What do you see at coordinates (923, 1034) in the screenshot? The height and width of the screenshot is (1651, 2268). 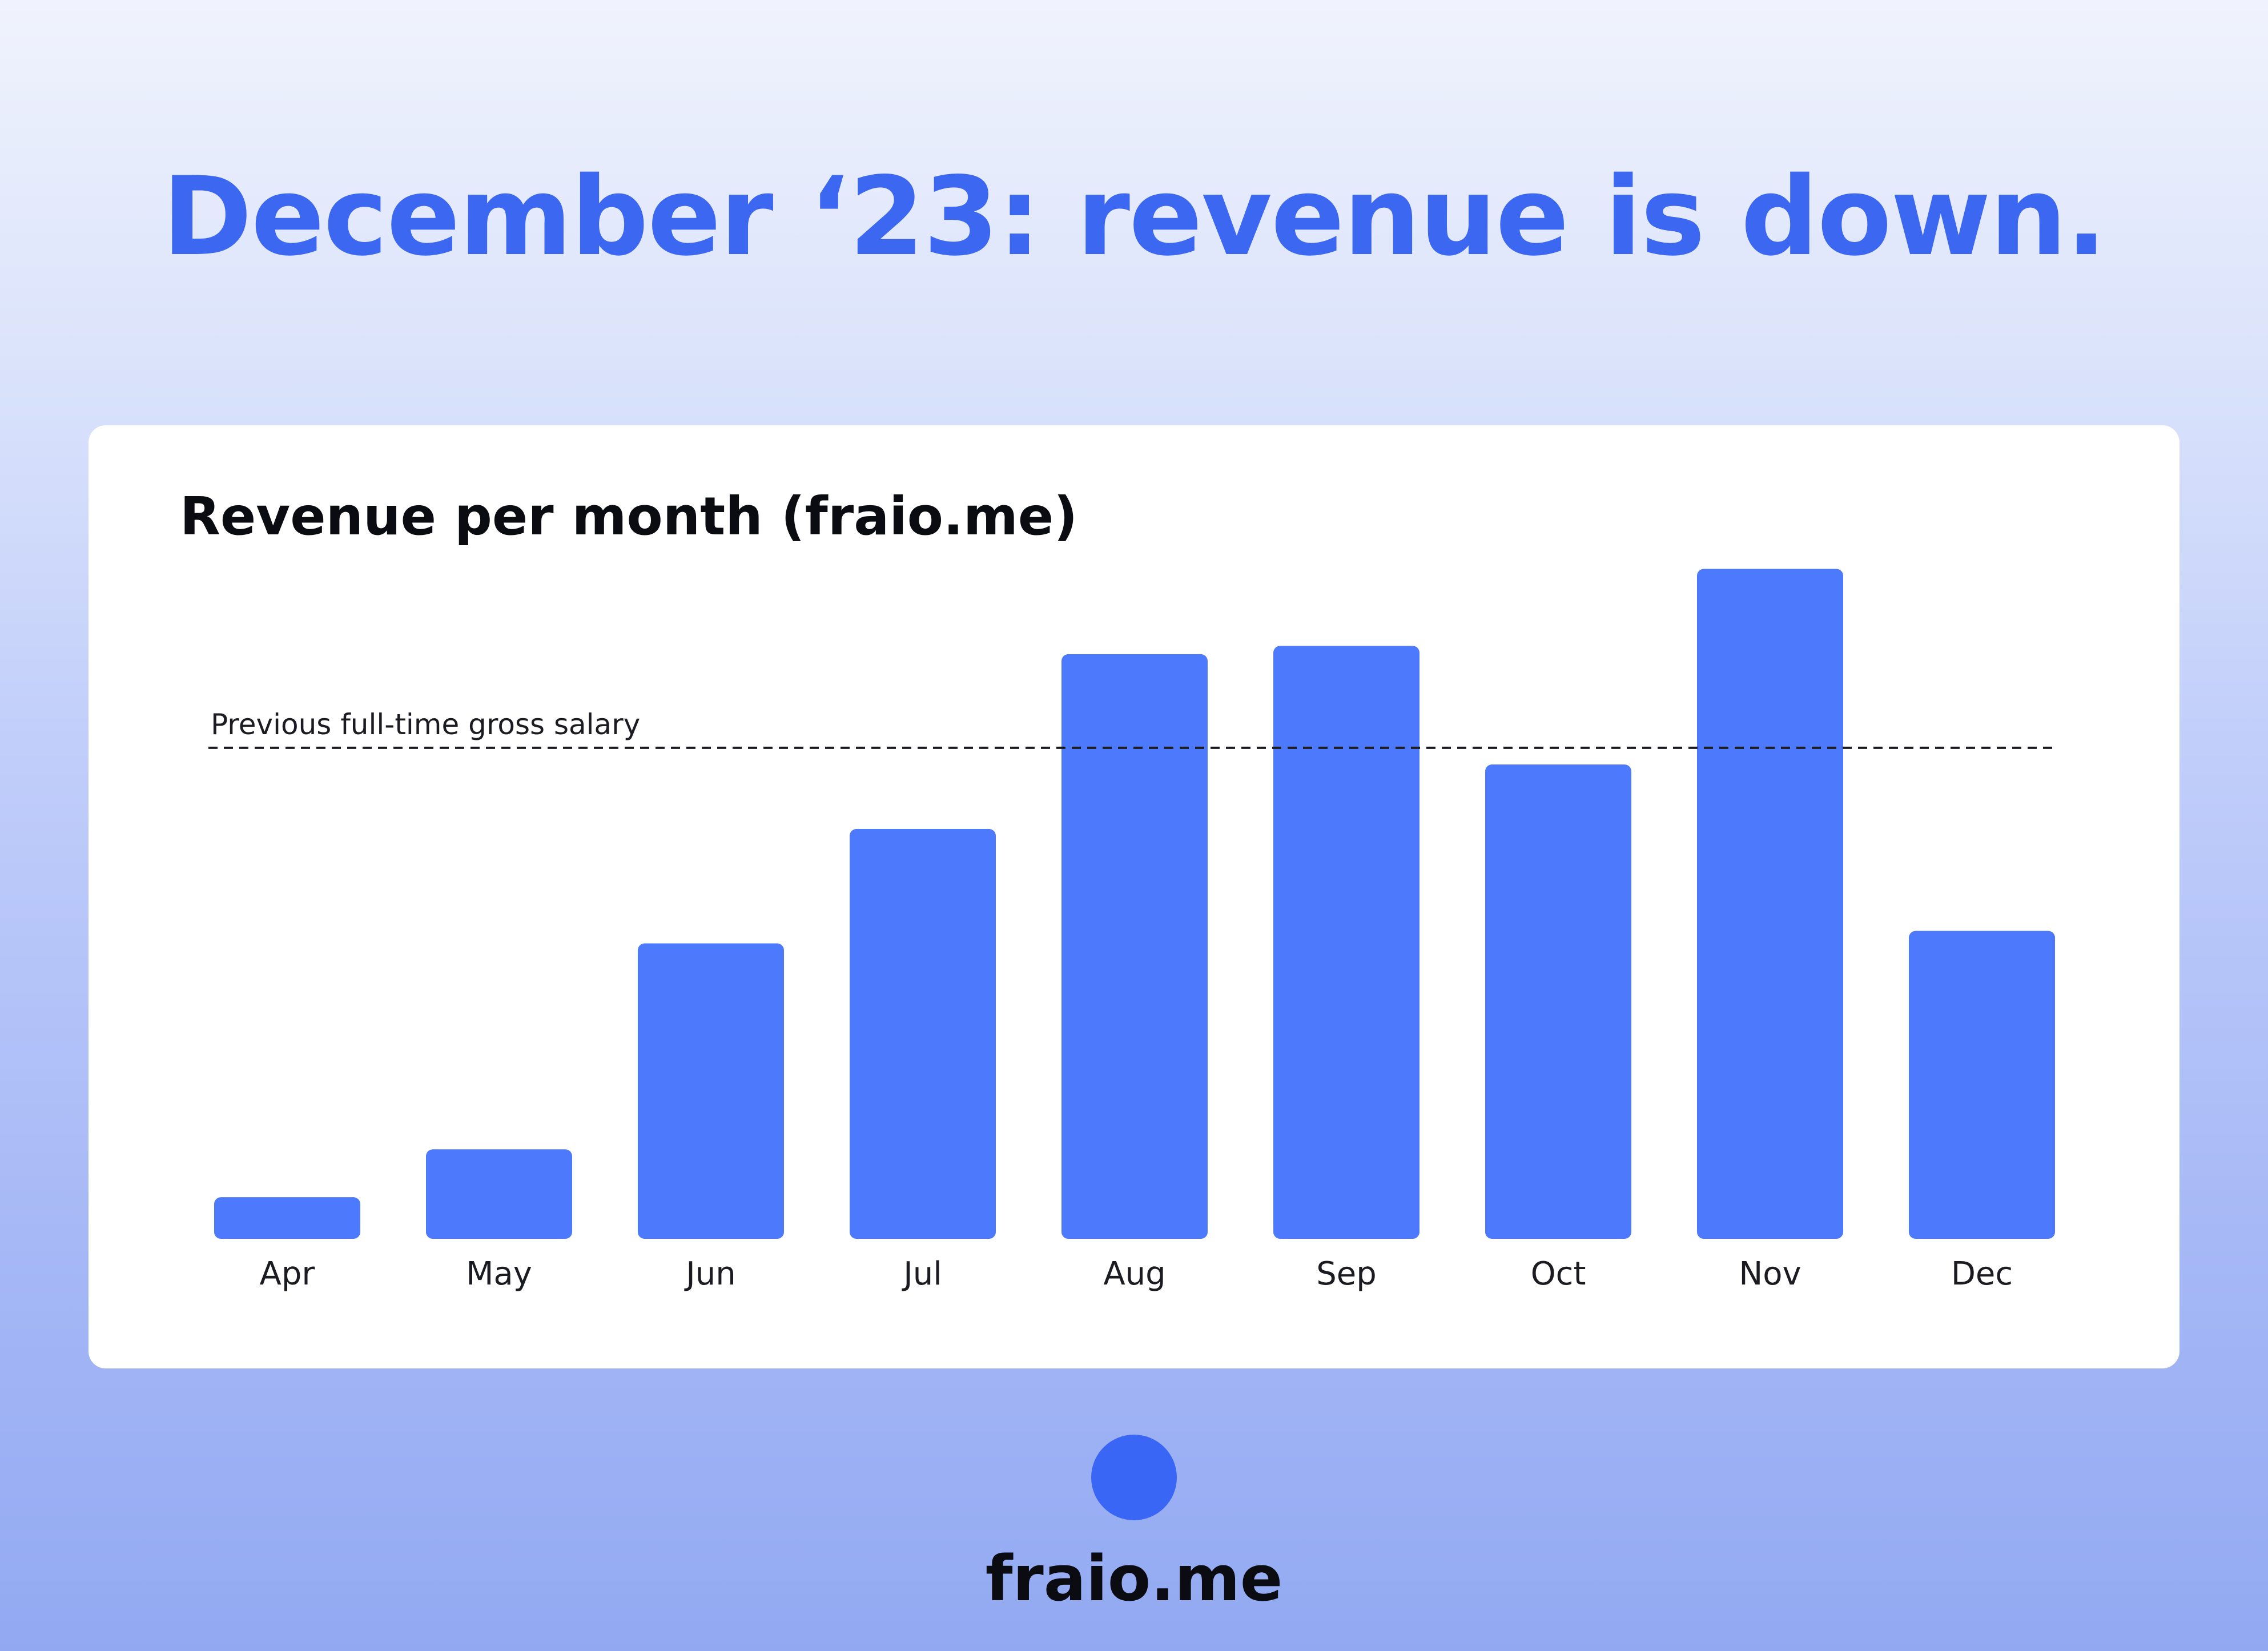 I see `bar-jul` at bounding box center [923, 1034].